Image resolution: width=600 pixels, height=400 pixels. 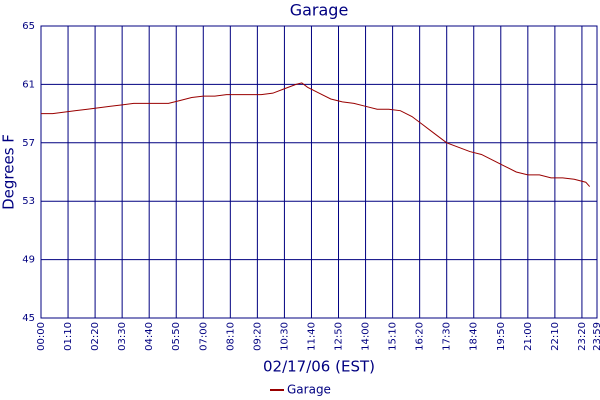 I want to click on y-tick-label: 53, so click(x=28, y=201).